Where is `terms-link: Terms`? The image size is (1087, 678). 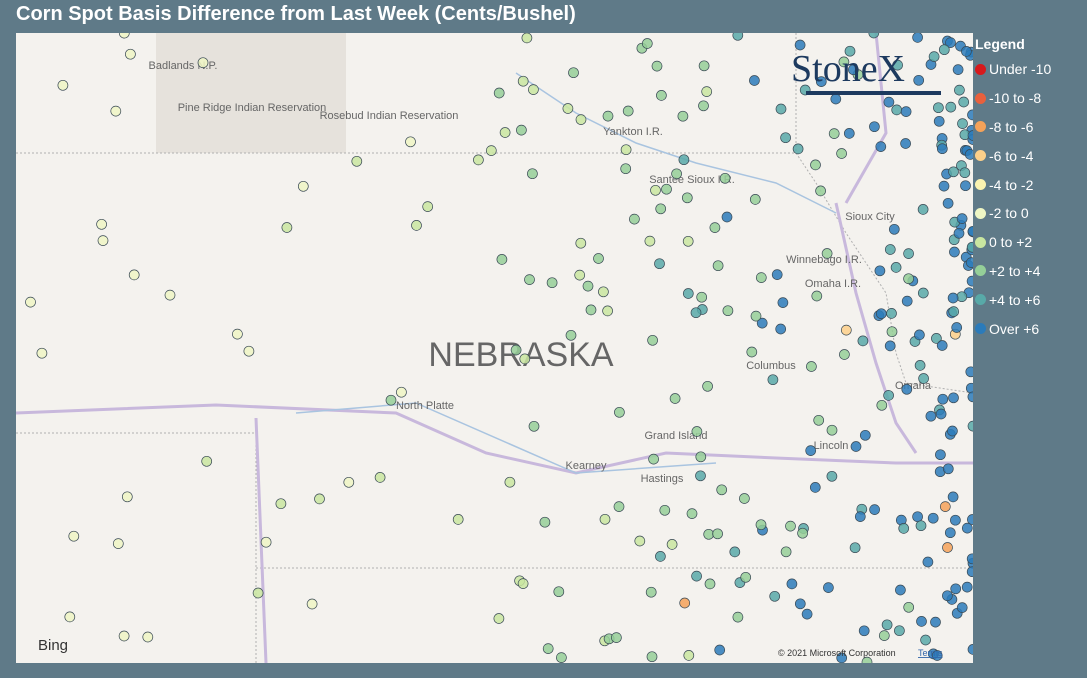 terms-link: Terms is located at coordinates (930, 653).